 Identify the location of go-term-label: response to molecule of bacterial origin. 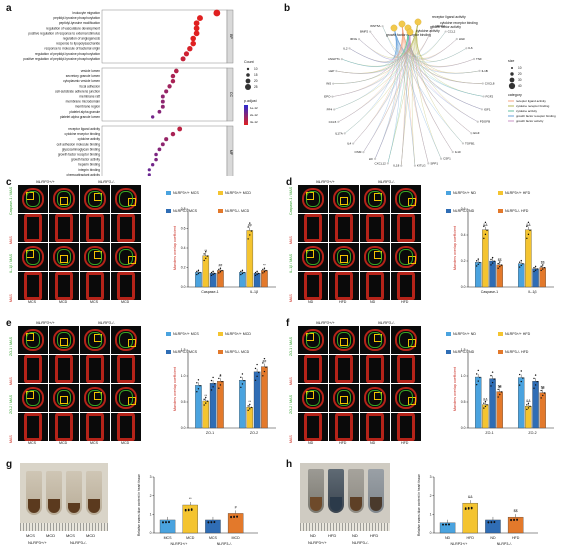
(73, 49).